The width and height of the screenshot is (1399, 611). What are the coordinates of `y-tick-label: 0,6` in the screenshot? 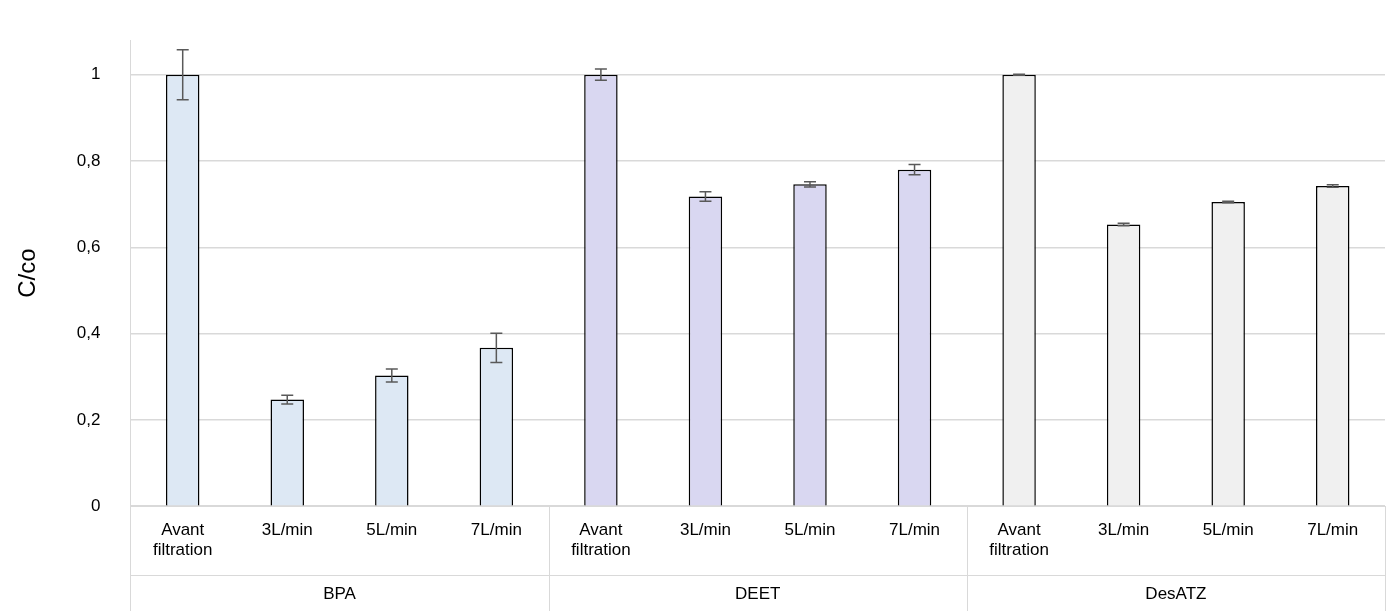 It's located at (88, 246).